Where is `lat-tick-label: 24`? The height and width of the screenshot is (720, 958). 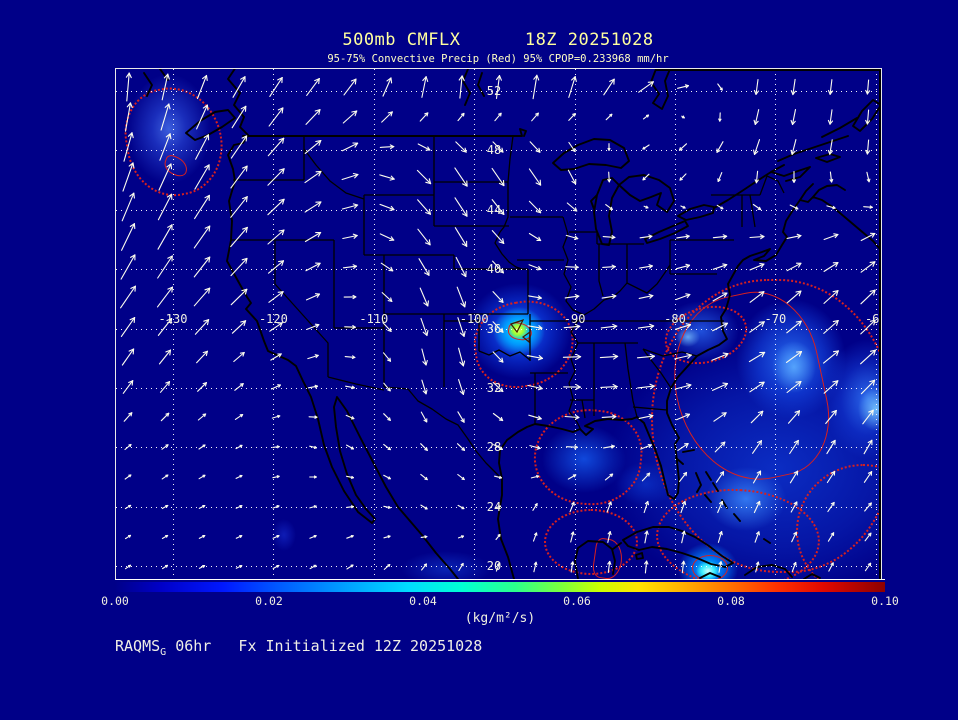 lat-tick-label: 24 is located at coordinates (494, 506).